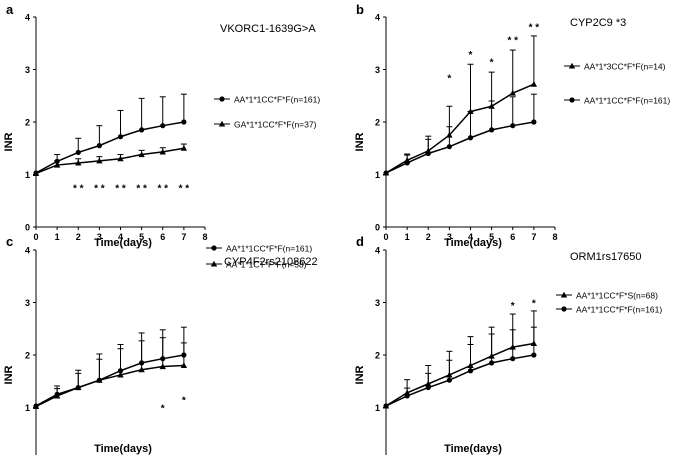 The width and height of the screenshot is (685, 455). I want to click on panel-title: VKORC1-1639G>A, so click(268, 29).